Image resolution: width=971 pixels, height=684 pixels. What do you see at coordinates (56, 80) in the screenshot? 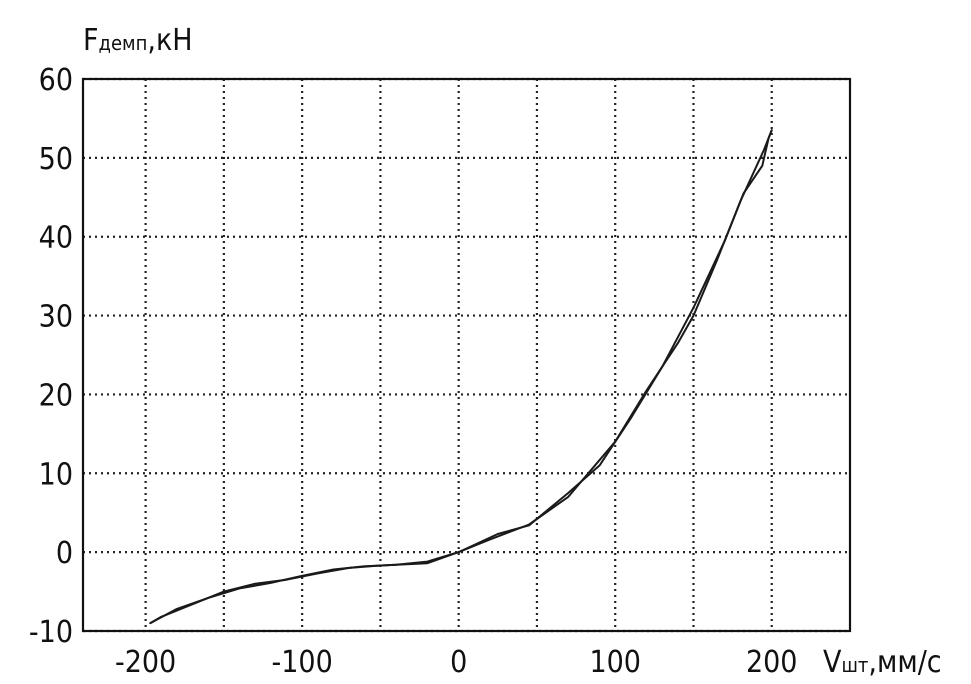
I see `y-tick-label: 60` at bounding box center [56, 80].